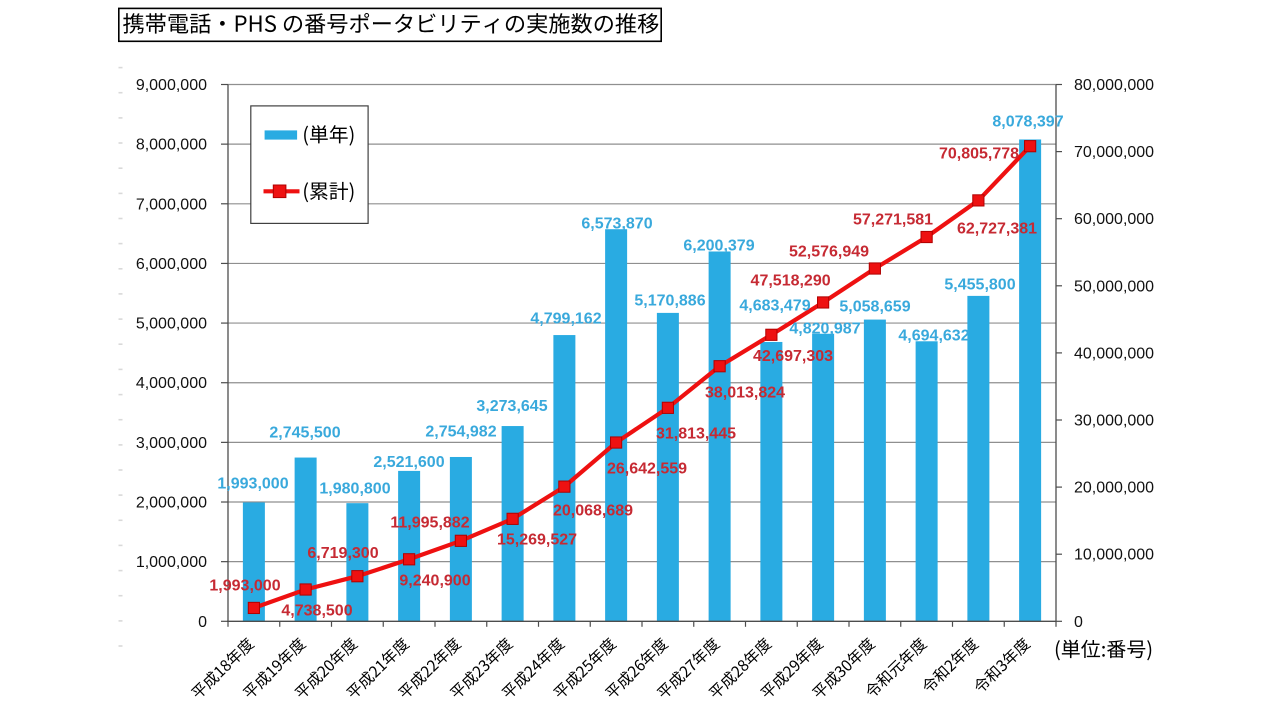 This screenshot has width=1280, height=720. What do you see at coordinates (893, 219) in the screenshot?
I see `svg-text: 57,271,581` at bounding box center [893, 219].